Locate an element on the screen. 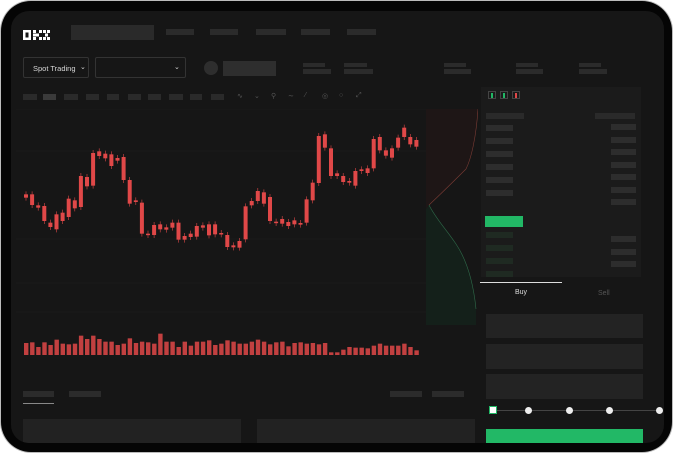 The width and height of the screenshot is (673, 453). buy-button is located at coordinates (564, 436).